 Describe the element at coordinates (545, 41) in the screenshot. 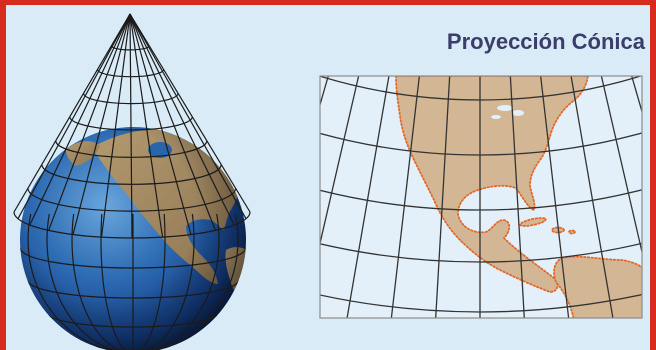

I see `page-title: Proyección Cónica` at that location.